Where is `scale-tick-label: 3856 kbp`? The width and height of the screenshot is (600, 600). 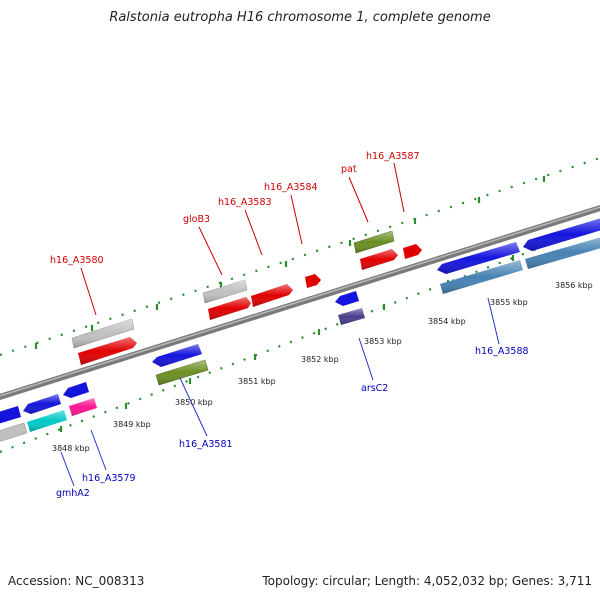
scale-tick-label: 3856 kbp is located at coordinates (574, 285).